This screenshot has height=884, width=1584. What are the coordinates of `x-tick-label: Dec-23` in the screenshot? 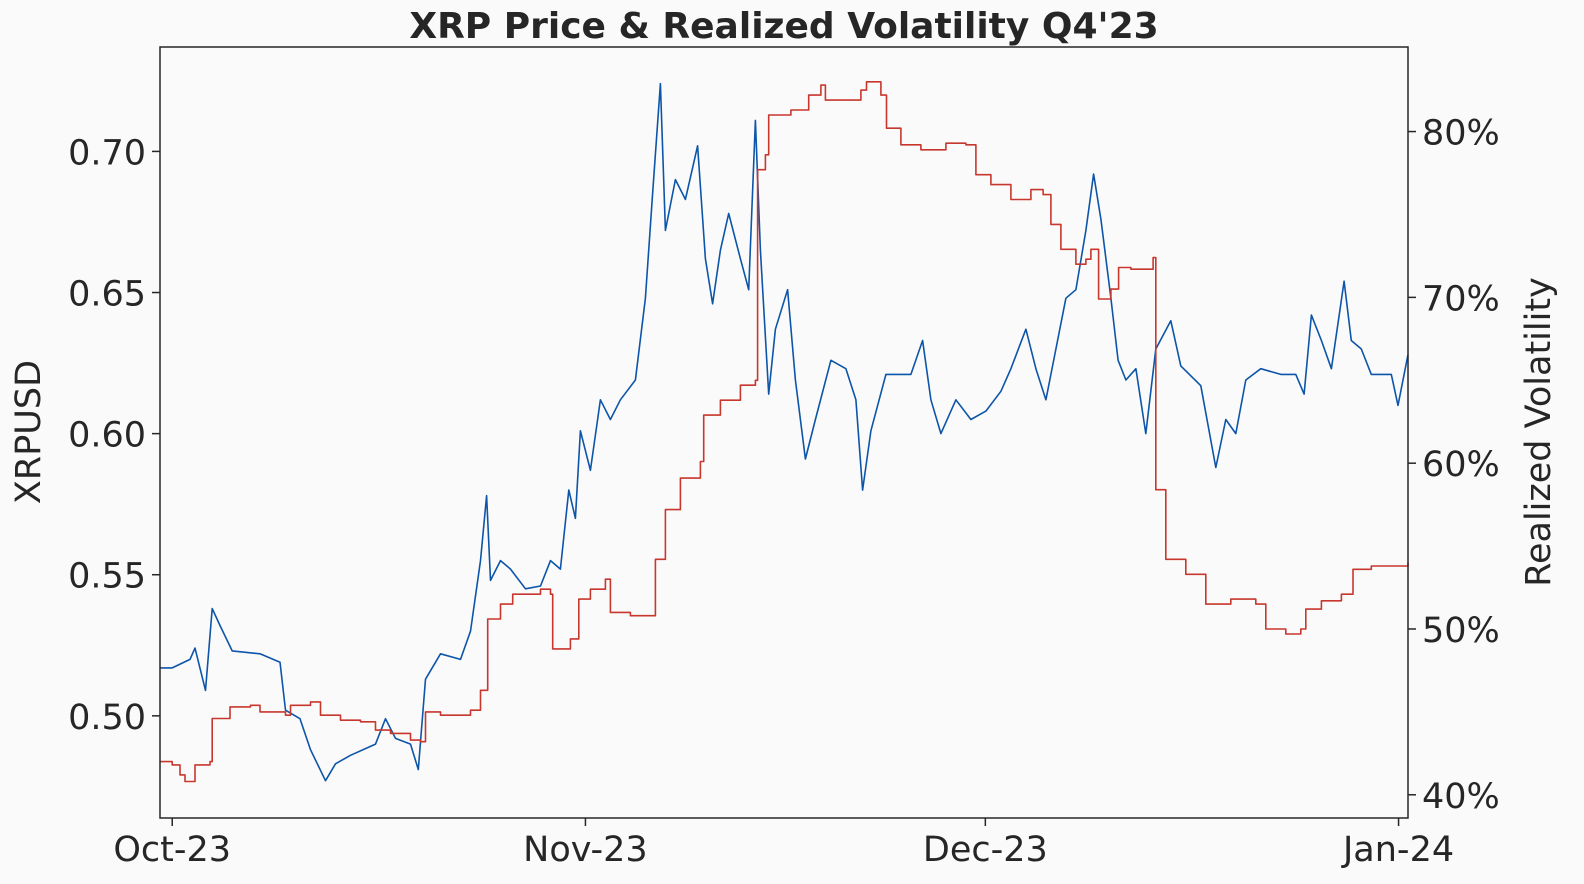 It's located at (985, 850).